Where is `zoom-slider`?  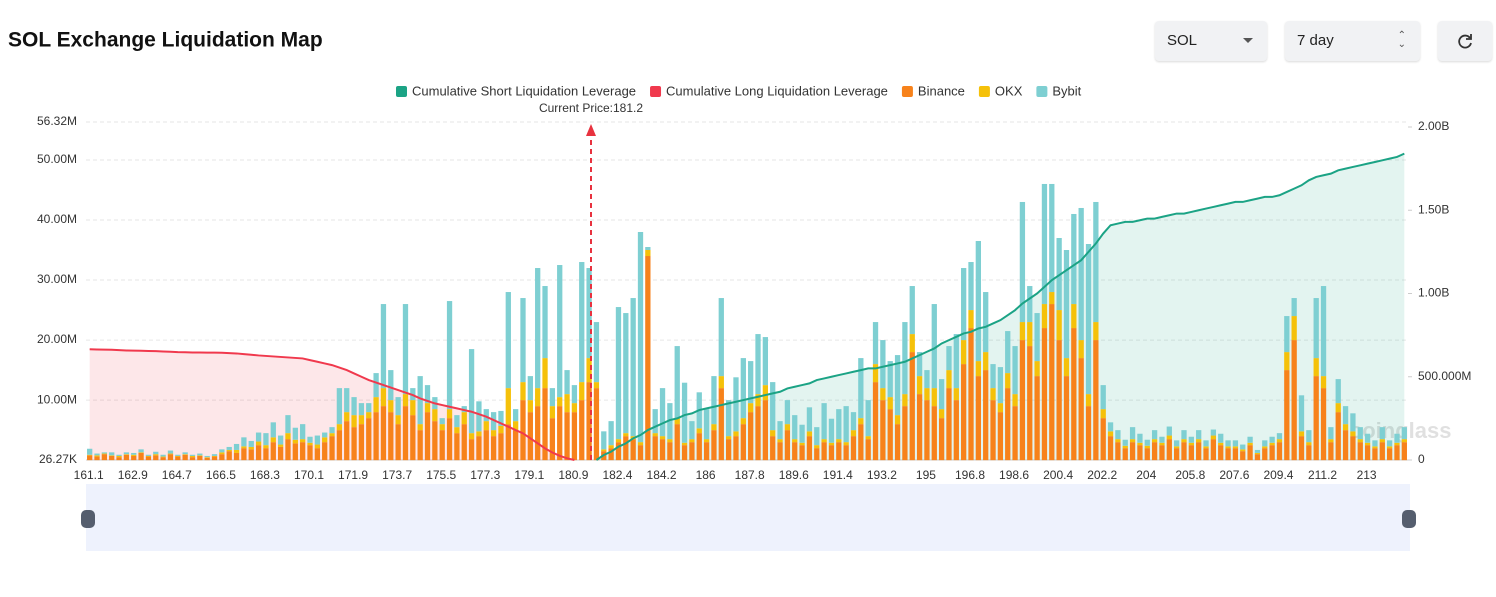 zoom-slider is located at coordinates (748, 517).